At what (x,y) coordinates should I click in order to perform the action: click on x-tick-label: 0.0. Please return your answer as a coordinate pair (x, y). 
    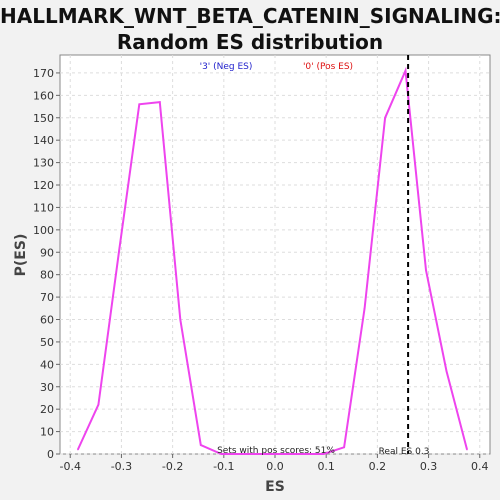
    Looking at the image, I should click on (275, 466).